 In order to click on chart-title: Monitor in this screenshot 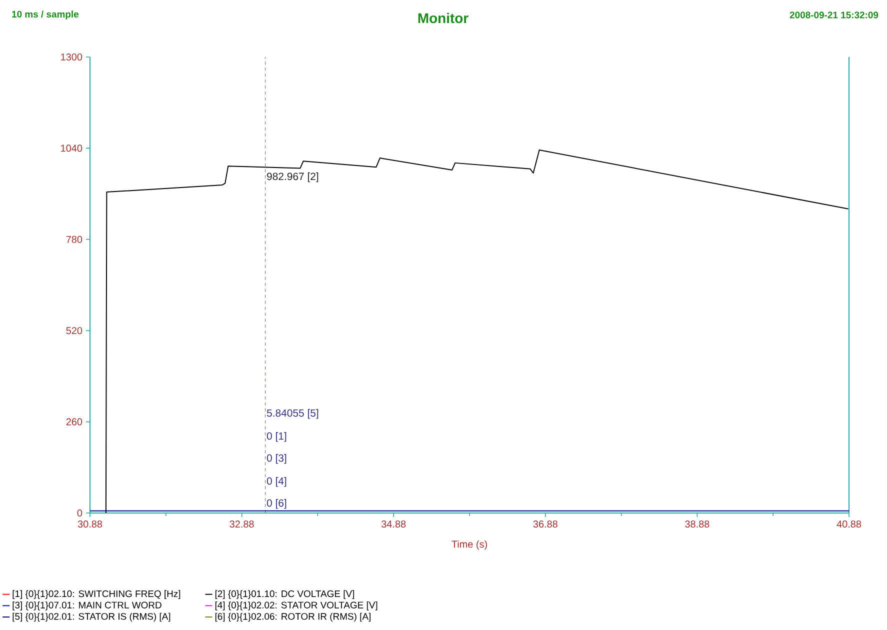, I will do `click(443, 18)`.